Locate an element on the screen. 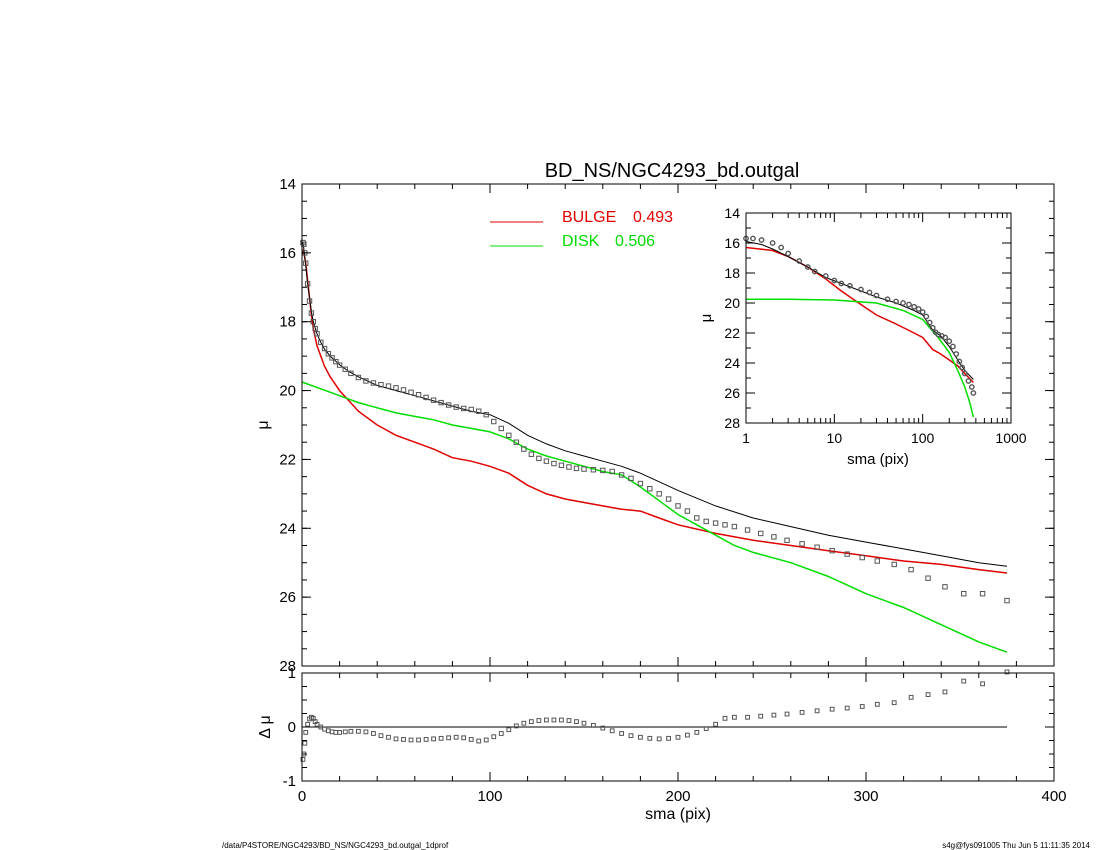 This screenshot has height=850, width=1100. main-y-tick-label: 26 is located at coordinates (287, 597).